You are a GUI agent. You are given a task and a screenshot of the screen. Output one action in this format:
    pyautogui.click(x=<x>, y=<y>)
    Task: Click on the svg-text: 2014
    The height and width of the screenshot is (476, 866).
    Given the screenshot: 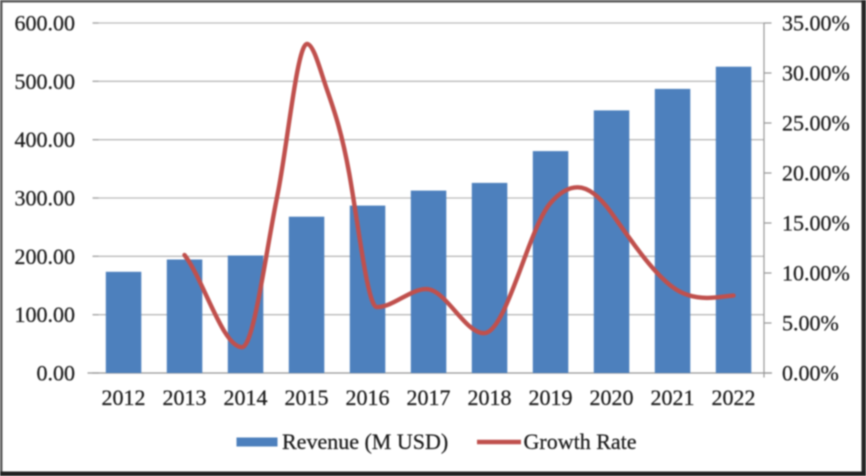 What is the action you would take?
    pyautogui.click(x=246, y=397)
    